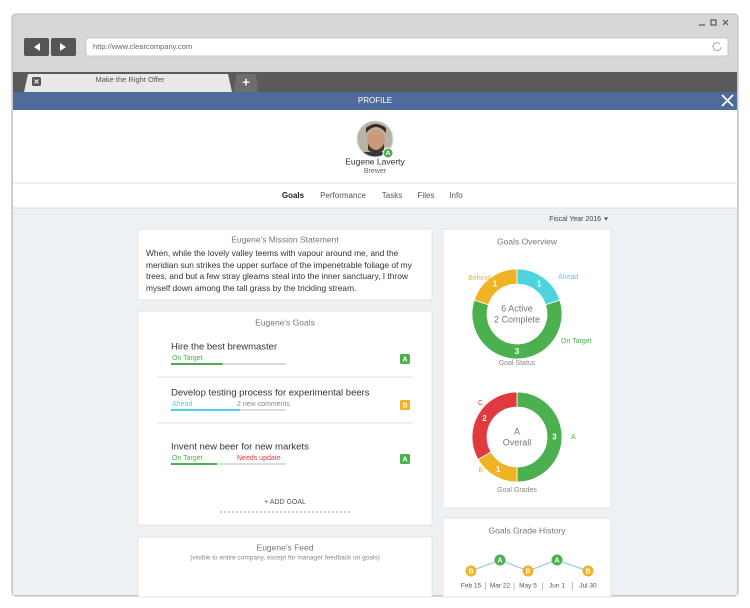 Image resolution: width=750 pixels, height=608 pixels. What do you see at coordinates (456, 195) in the screenshot?
I see `tab-item: Info` at bounding box center [456, 195].